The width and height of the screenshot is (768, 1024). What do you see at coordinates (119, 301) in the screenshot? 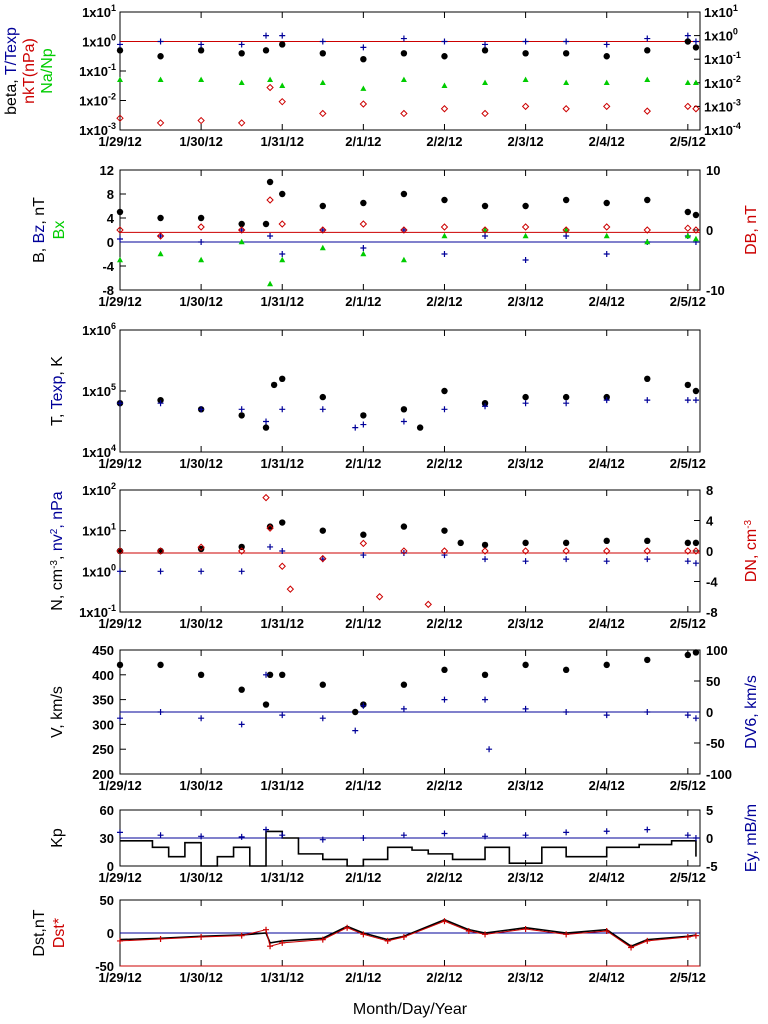
I see `x-tick-label: 1/29/12` at bounding box center [119, 301].